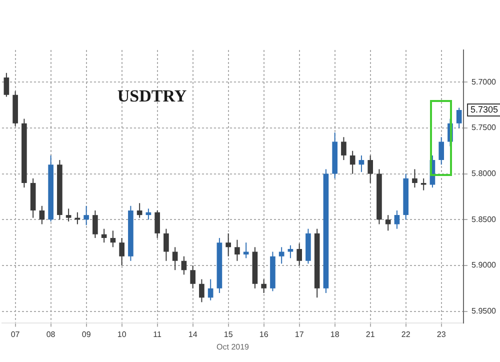  What do you see at coordinates (335, 334) in the screenshot?
I see `x-tick-label: 18` at bounding box center [335, 334].